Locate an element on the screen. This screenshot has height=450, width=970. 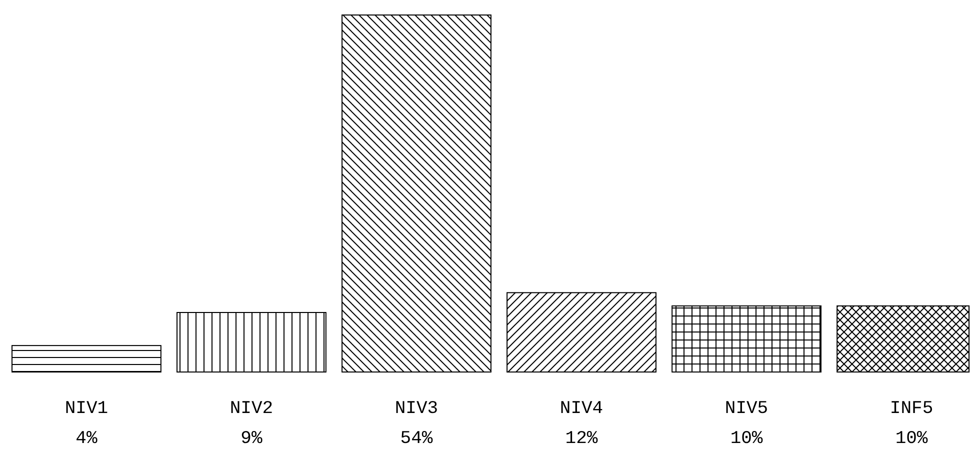
x-tick-label: NIV1 is located at coordinates (86, 409).